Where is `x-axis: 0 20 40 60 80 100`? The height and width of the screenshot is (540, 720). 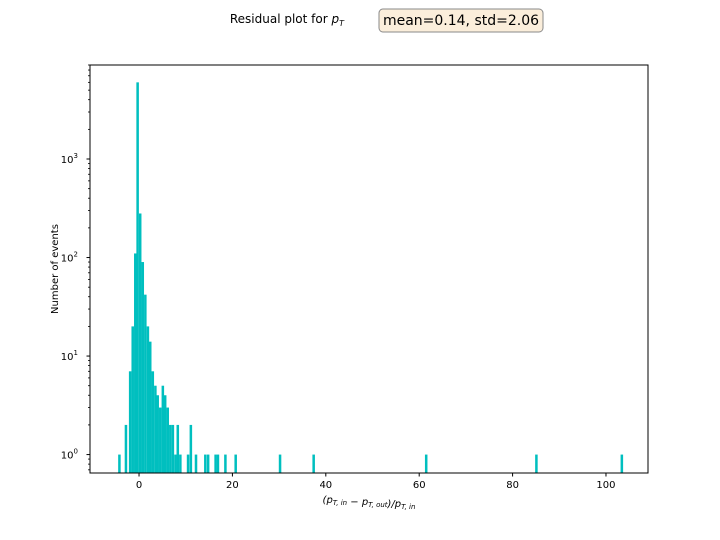 x-axis: 0 20 40 60 80 100 is located at coordinates (376, 482).